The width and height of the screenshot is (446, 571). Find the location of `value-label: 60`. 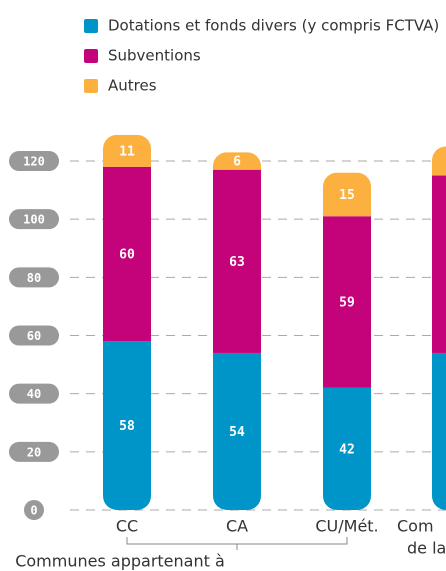

value-label: 60 is located at coordinates (127, 255).